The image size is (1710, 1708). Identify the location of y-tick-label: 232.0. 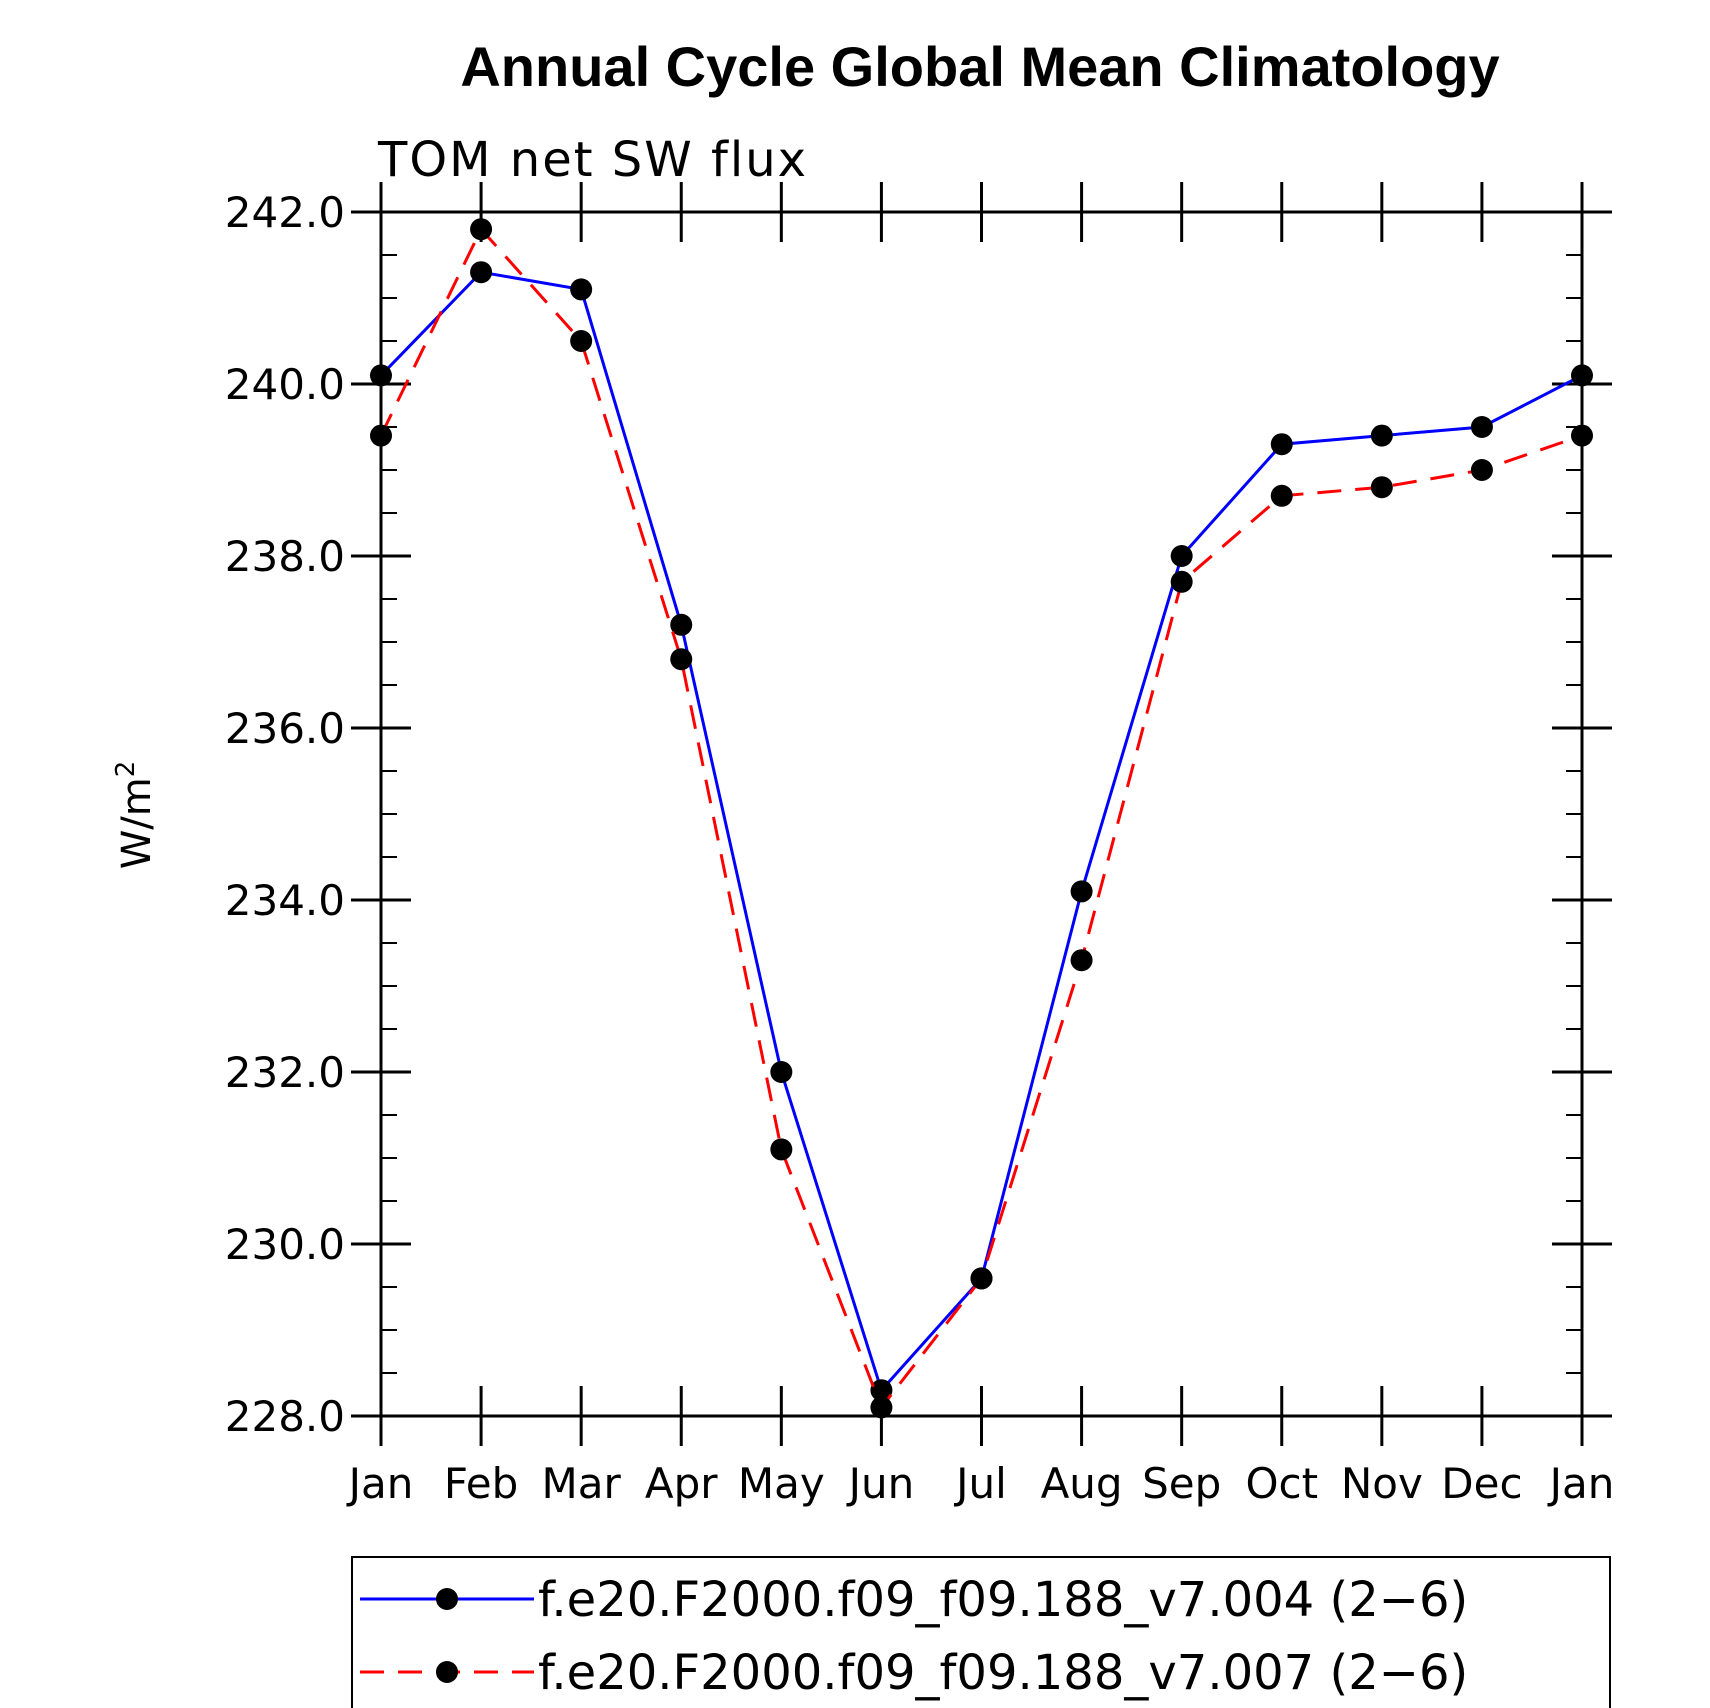
(285, 1072).